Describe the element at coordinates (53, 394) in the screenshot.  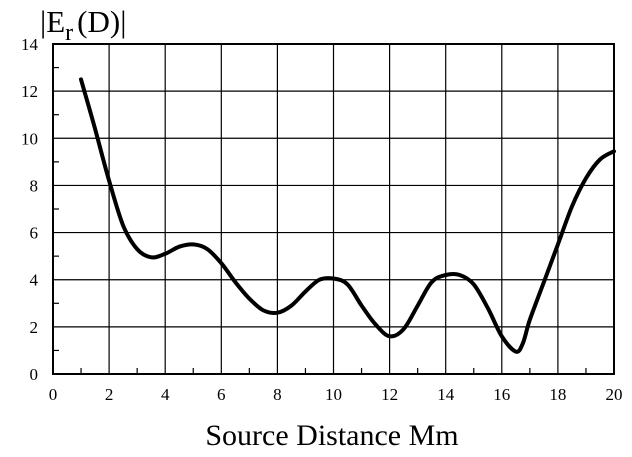
I see `x-tick-label: 0` at that location.